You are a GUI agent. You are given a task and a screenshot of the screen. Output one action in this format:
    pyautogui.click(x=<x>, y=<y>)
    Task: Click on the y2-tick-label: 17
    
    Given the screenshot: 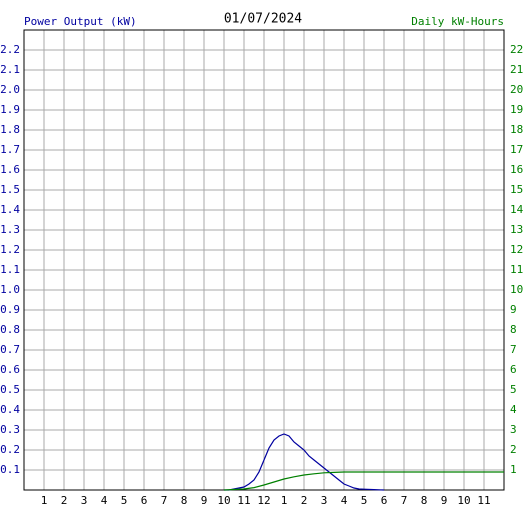 What is the action you would take?
    pyautogui.click(x=516, y=149)
    